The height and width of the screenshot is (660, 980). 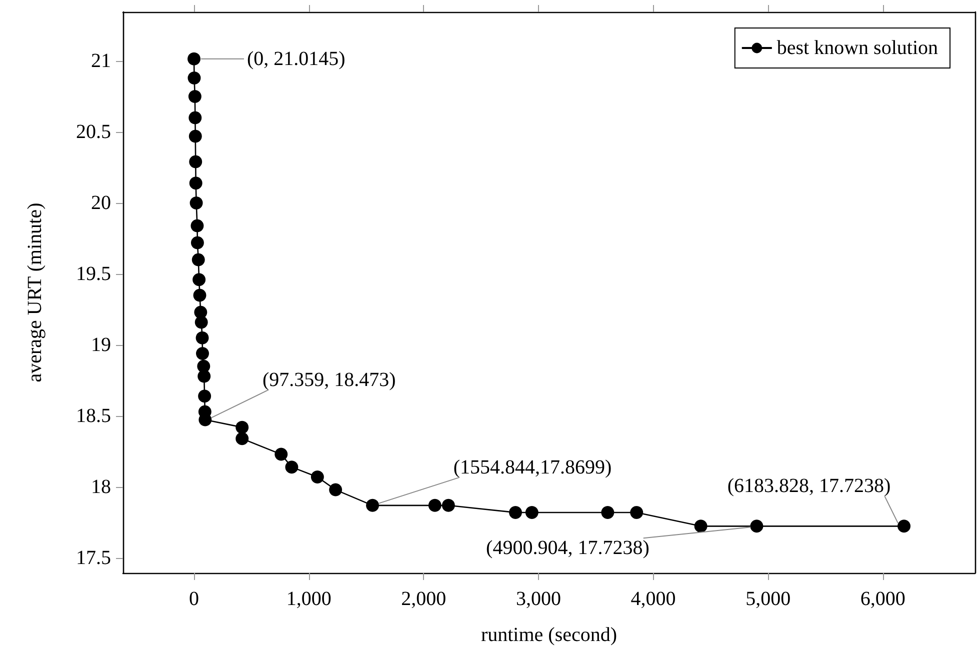 I want to click on y-axis-title: average URT (minute), so click(x=35, y=292).